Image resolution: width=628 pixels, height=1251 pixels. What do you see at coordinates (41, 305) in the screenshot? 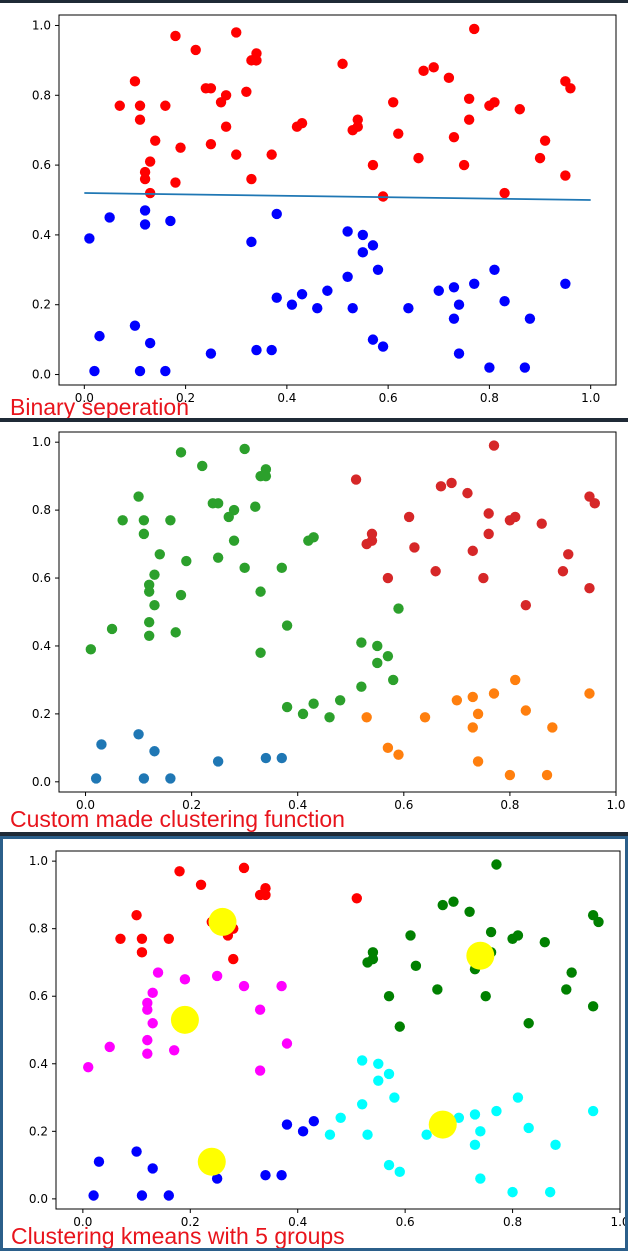
I see `y-tick-label: 0.2` at bounding box center [41, 305].